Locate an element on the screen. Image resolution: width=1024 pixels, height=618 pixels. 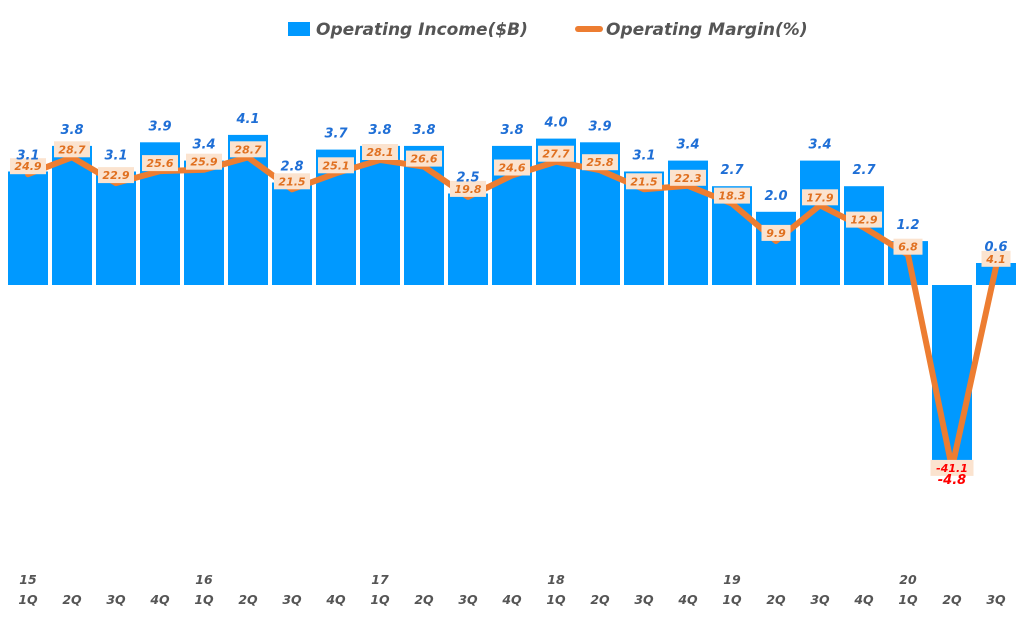
quarter-label-20: 1Q is located at coordinates (908, 599).